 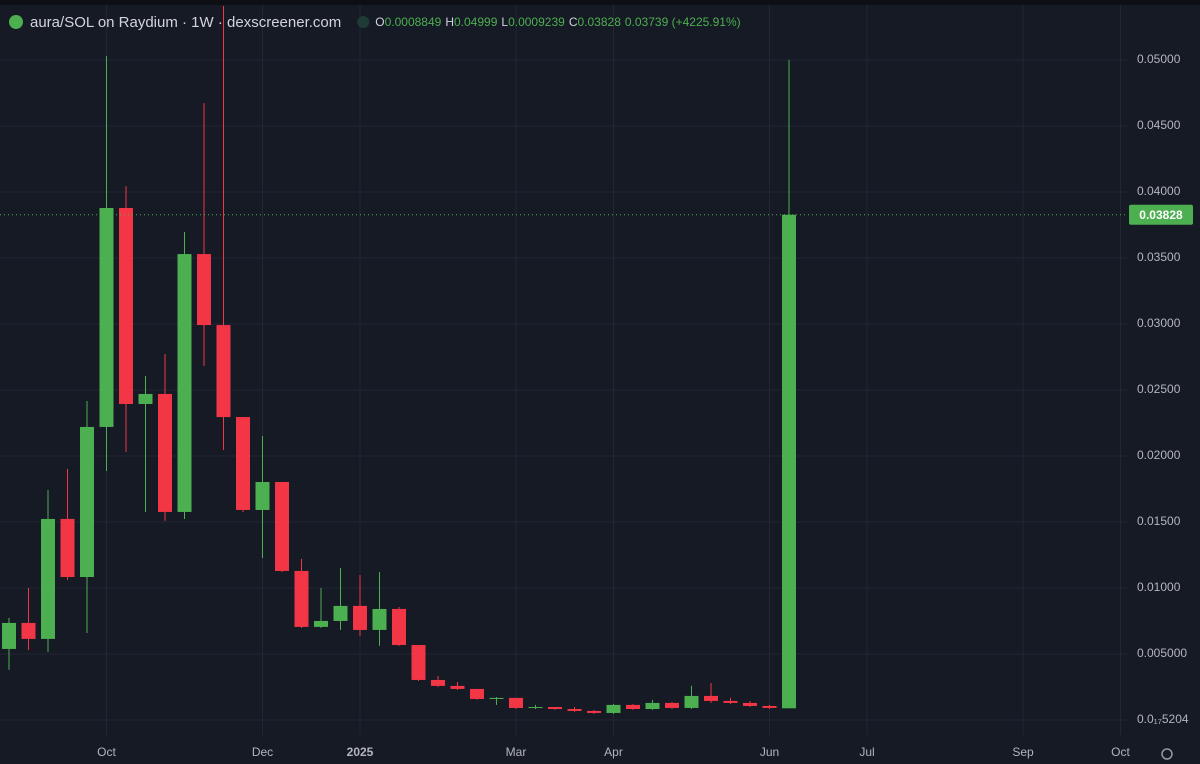 What do you see at coordinates (16, 22) in the screenshot?
I see `token-icon` at bounding box center [16, 22].